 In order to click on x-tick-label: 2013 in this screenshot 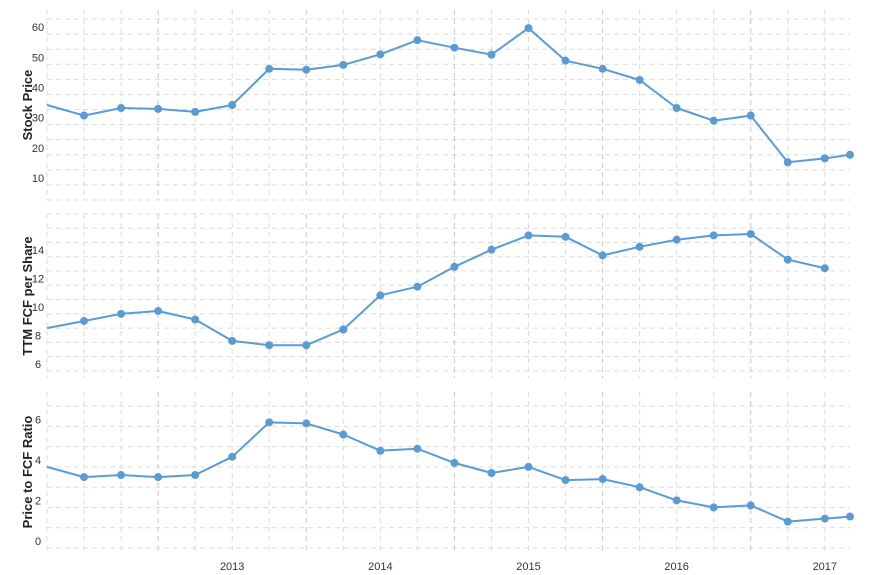, I will do `click(232, 567)`.